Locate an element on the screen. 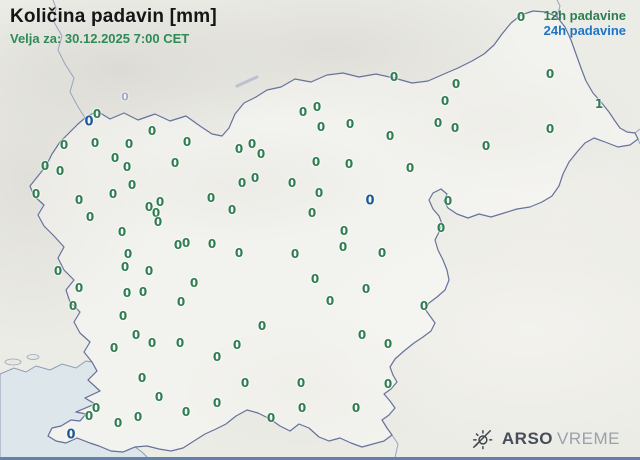 This screenshot has height=460, width=640. page-title: Količina padavin [mm] is located at coordinates (113, 16).